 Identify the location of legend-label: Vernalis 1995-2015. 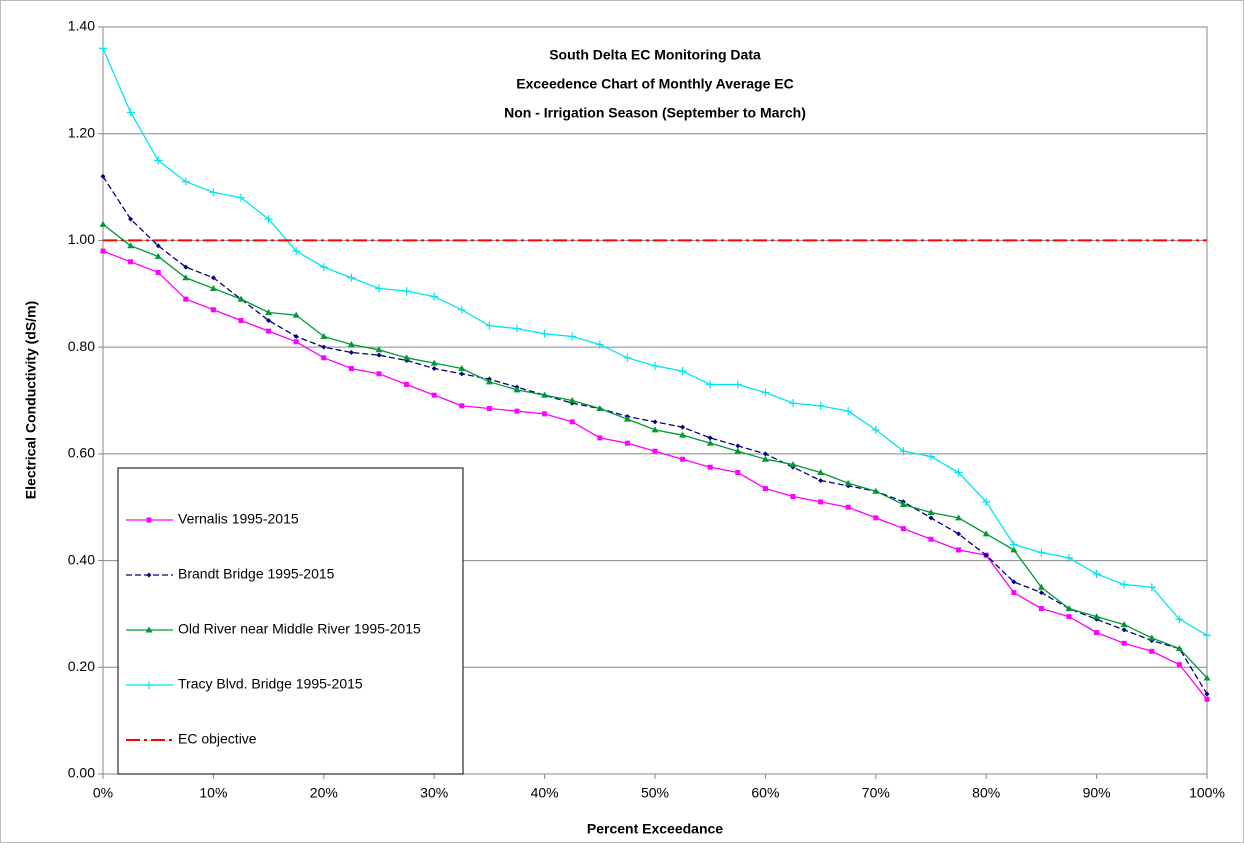
(238, 519).